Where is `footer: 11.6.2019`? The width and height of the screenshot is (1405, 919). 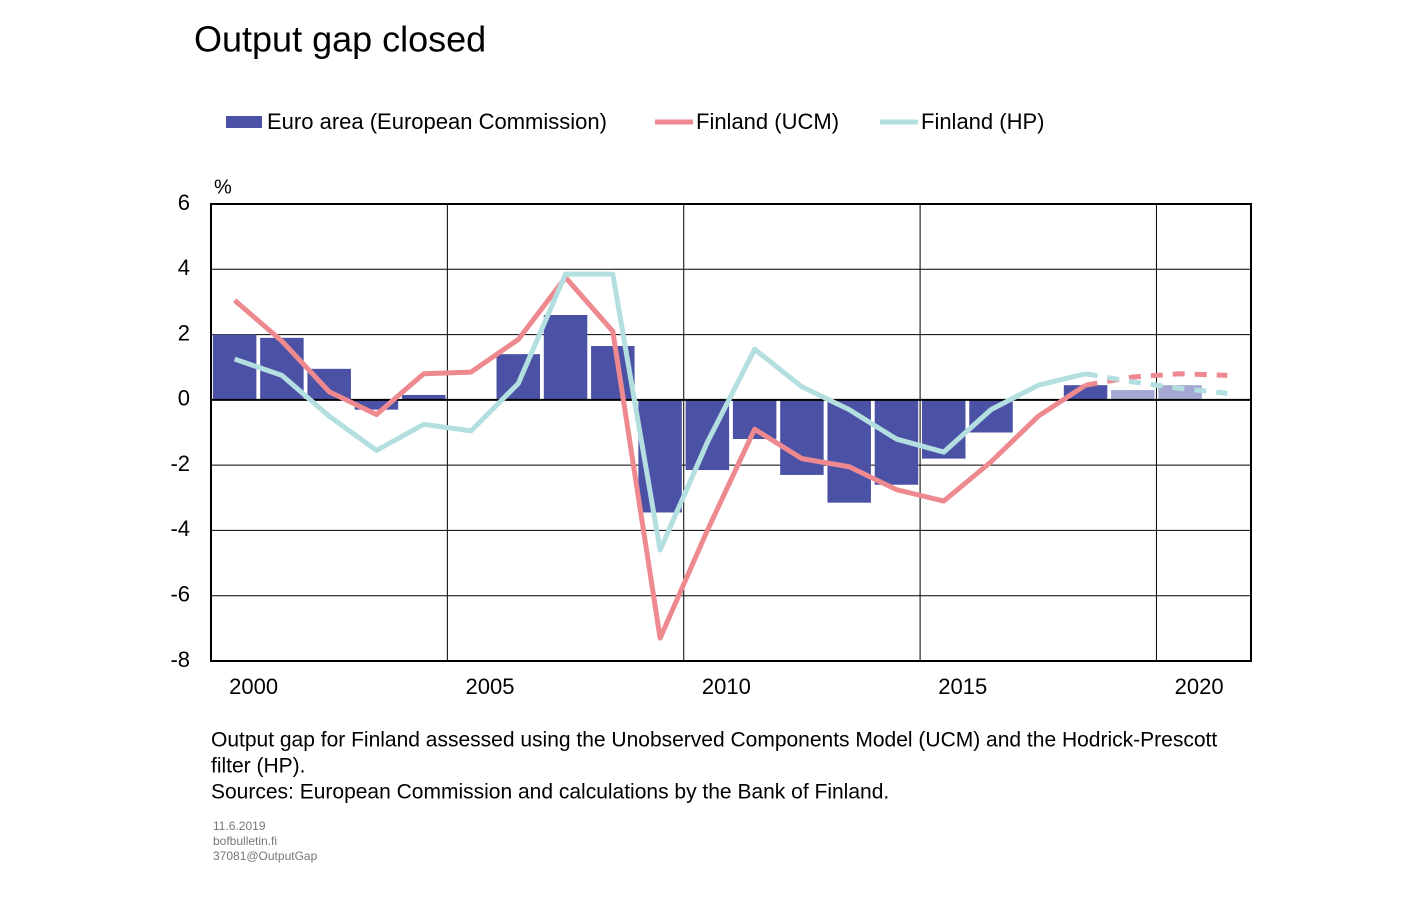 footer: 11.6.2019 is located at coordinates (239, 826).